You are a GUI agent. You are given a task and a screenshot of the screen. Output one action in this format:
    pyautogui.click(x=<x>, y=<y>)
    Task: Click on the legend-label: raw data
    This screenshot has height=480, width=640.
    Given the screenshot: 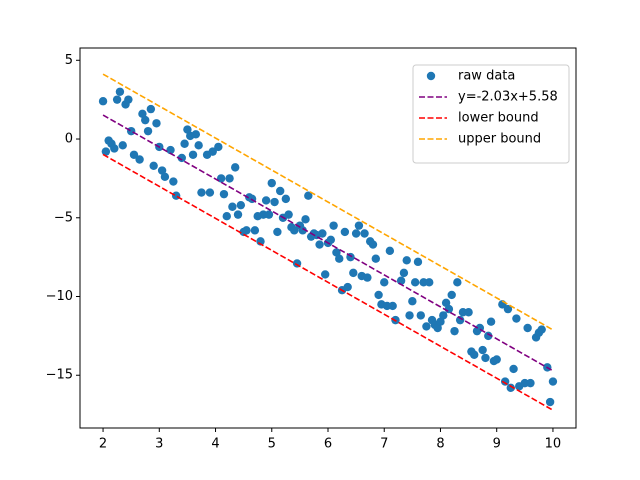 What is the action you would take?
    pyautogui.click(x=486, y=76)
    